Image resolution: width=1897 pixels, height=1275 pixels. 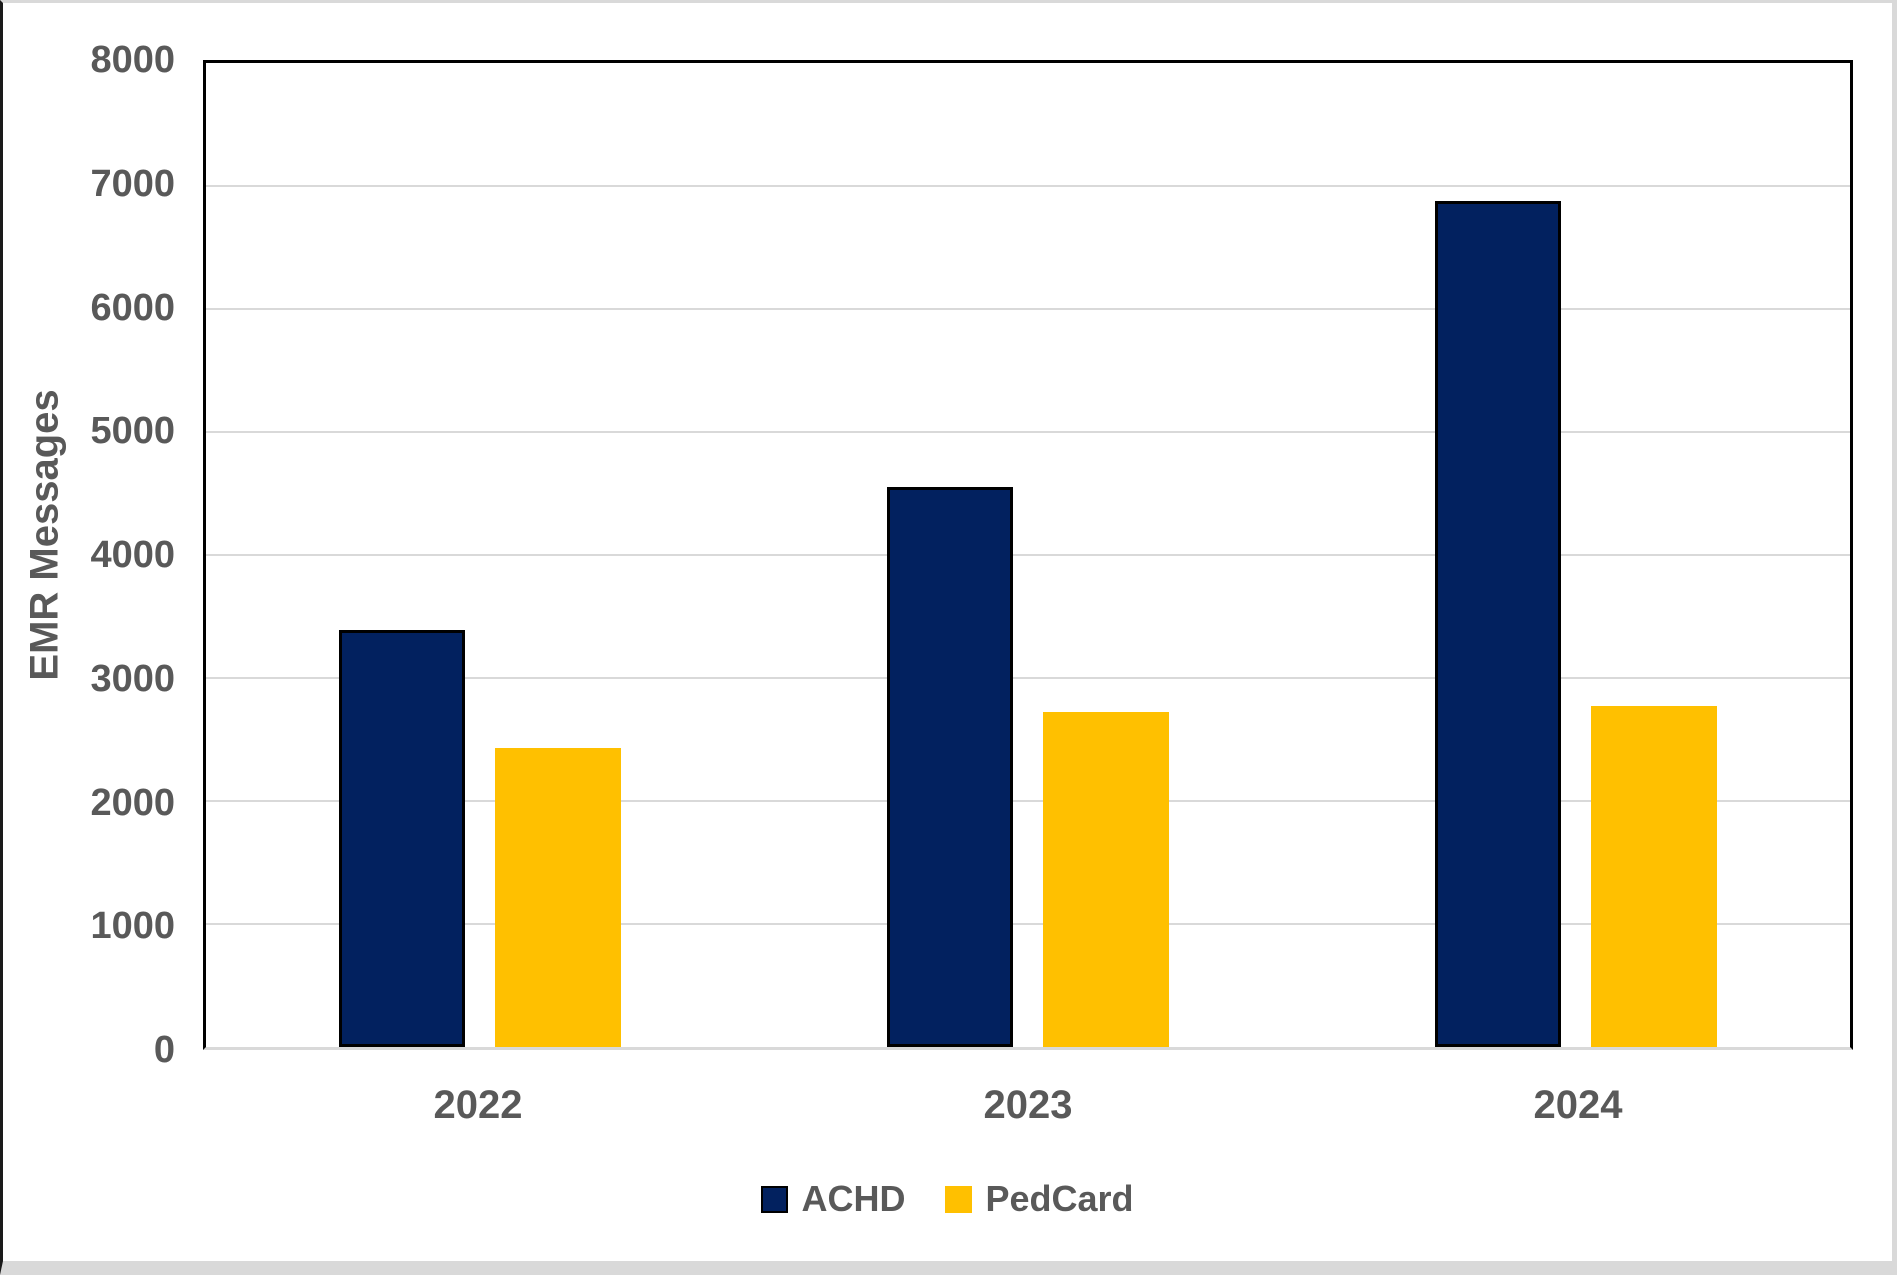 I want to click on y-tick-label: 8000, so click(x=132, y=60).